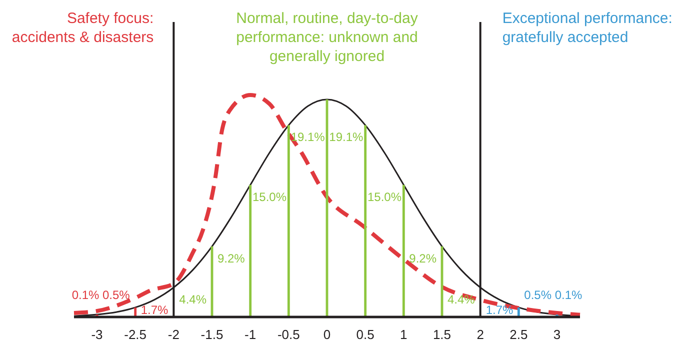 This screenshot has width=692, height=356. What do you see at coordinates (327, 37) in the screenshot?
I see `text: Normal, routine, day-to-day performance: unknown and generally ignored` at bounding box center [327, 37].